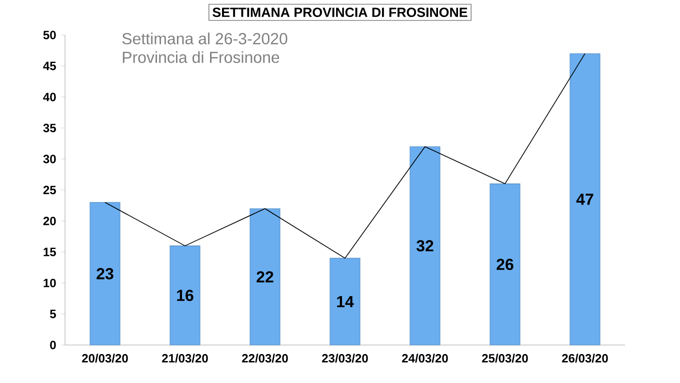 Image resolution: width=680 pixels, height=383 pixels. What do you see at coordinates (105, 358) in the screenshot?
I see `x-tick-label: 20/03/20` at bounding box center [105, 358].